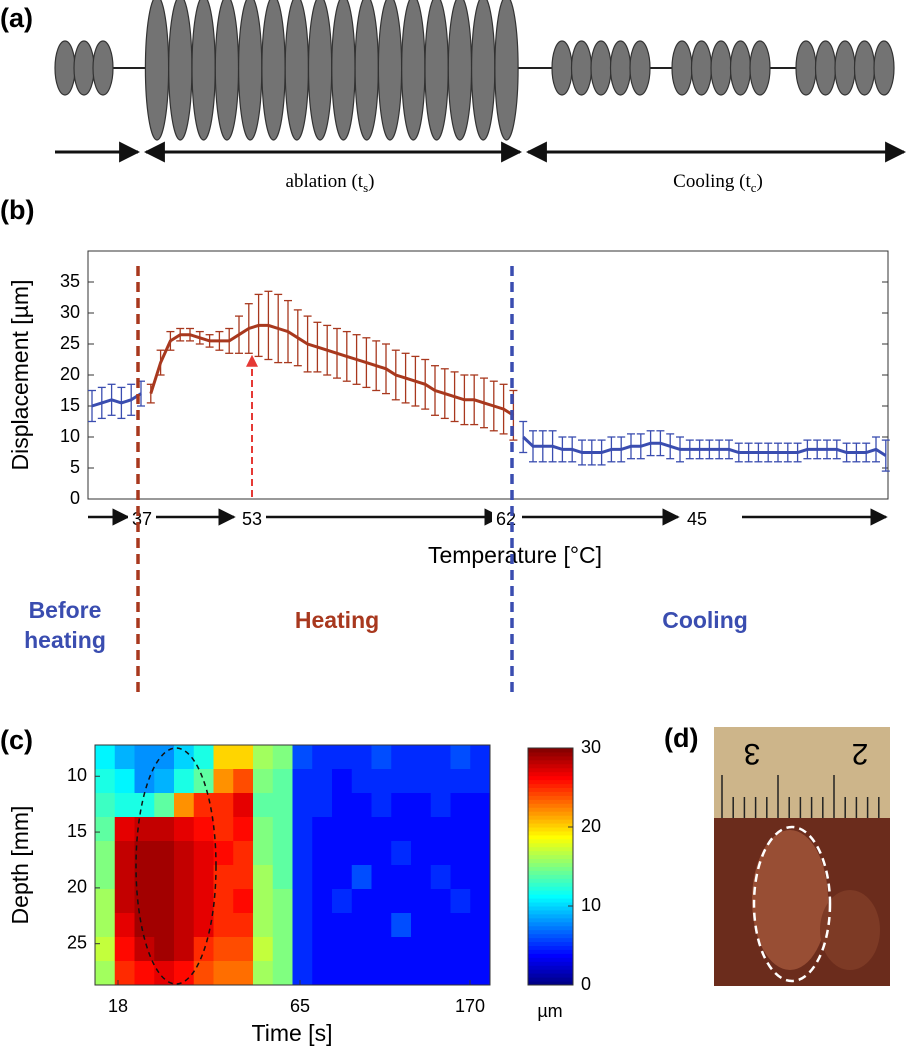  Describe the element at coordinates (586, 984) in the screenshot. I see `colorbar-tick-label: 0` at that location.